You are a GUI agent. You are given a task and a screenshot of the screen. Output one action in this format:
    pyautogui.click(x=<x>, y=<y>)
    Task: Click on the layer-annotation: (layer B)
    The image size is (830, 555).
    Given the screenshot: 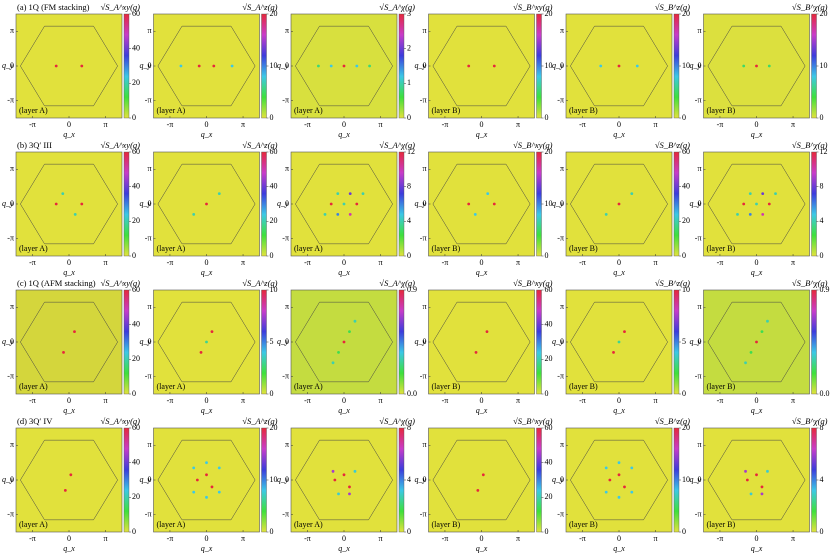 What is the action you would take?
    pyautogui.click(x=721, y=386)
    